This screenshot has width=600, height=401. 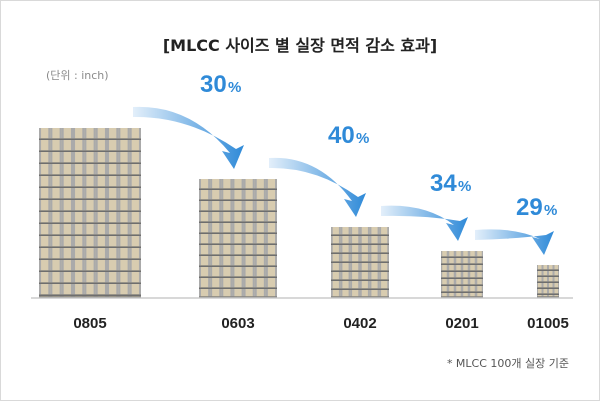 What do you see at coordinates (319, 169) in the screenshot?
I see `reduction-arrow-0603-0402: 40%` at bounding box center [319, 169].